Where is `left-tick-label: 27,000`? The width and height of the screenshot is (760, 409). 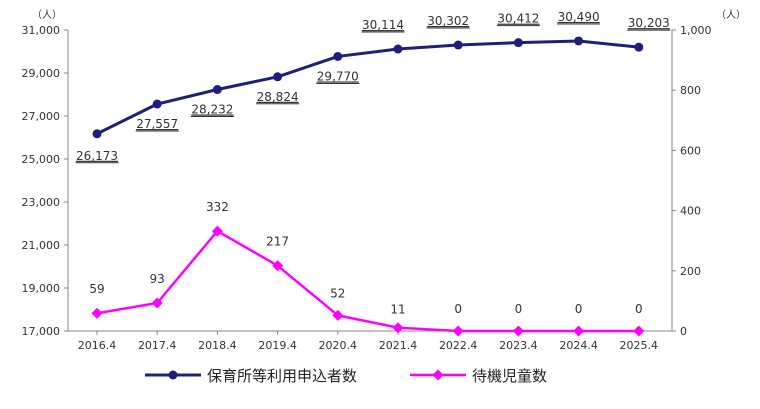
left-tick-label: 27,000 is located at coordinates (41, 116).